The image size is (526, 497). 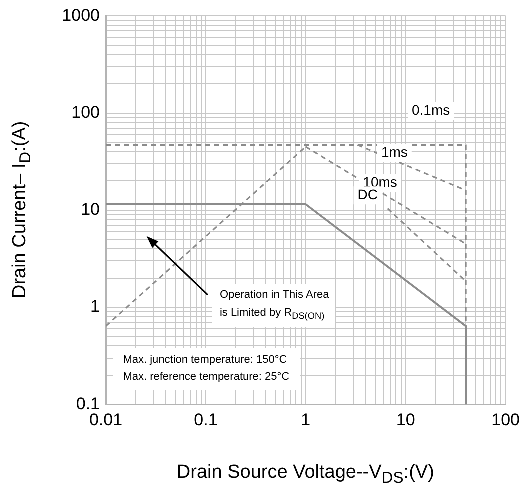 What do you see at coordinates (90, 210) in the screenshot?
I see `y-tick-label: 10` at bounding box center [90, 210].